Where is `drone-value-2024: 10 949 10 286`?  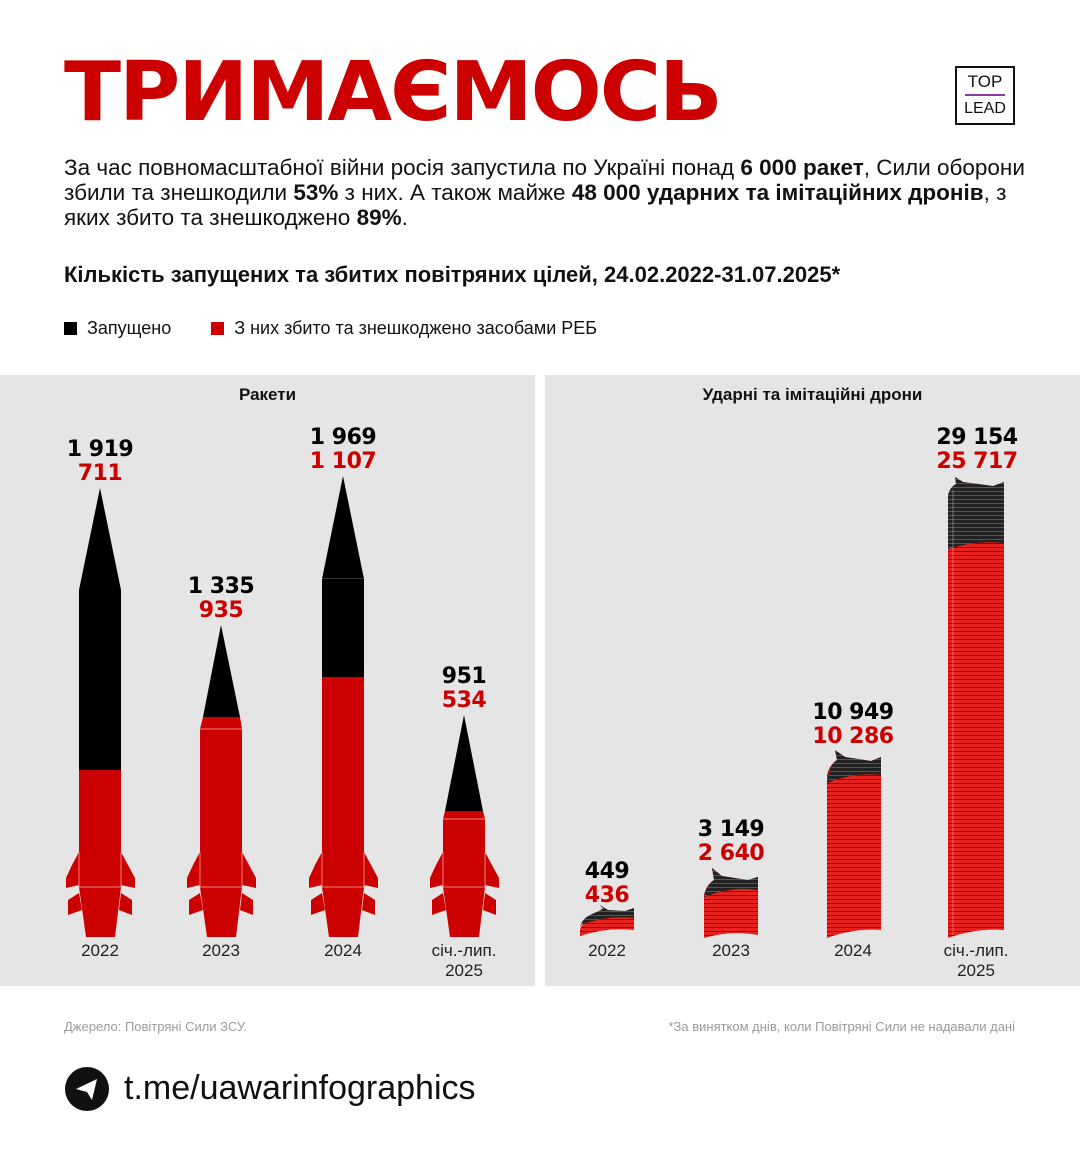
drone-value-2024: 10 949 10 286 is located at coordinates (853, 725).